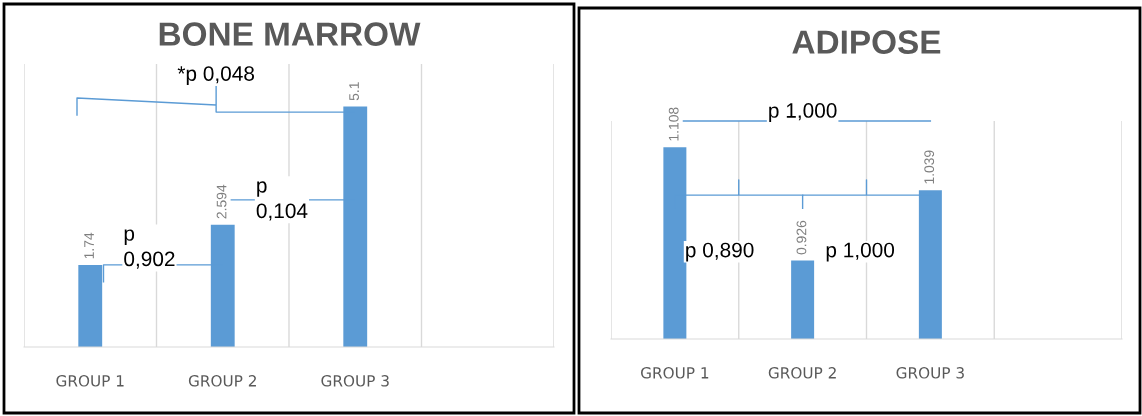  What do you see at coordinates (673, 124) in the screenshot?
I see `data-label: 1.108` at bounding box center [673, 124].